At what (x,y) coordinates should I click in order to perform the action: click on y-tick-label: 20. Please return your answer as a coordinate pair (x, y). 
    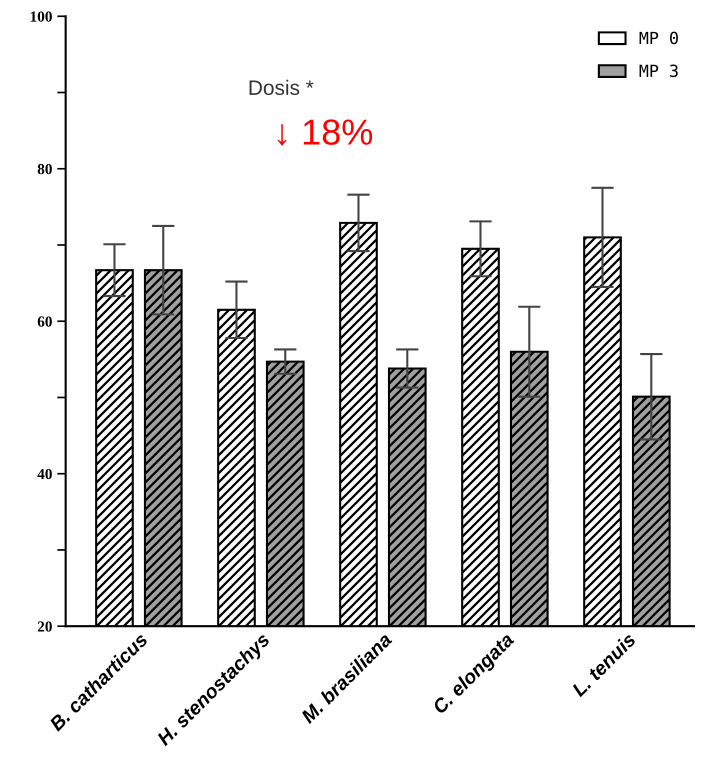
    Looking at the image, I should click on (45, 626).